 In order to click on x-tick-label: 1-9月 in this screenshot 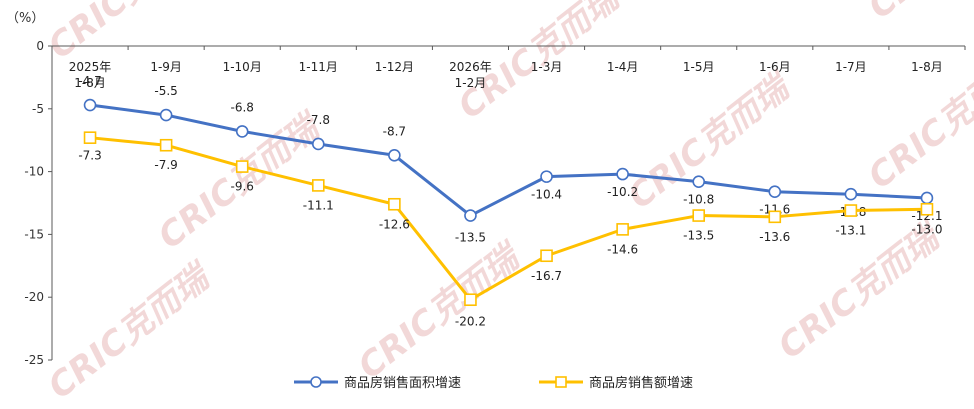, I will do `click(166, 67)`.